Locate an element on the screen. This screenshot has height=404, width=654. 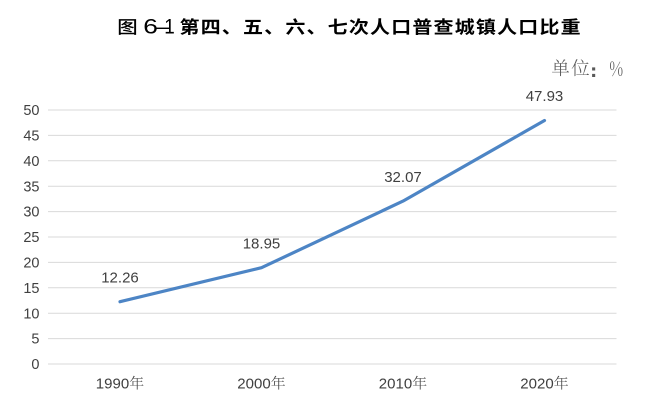
svg-text: 2000 is located at coordinates (253, 384).